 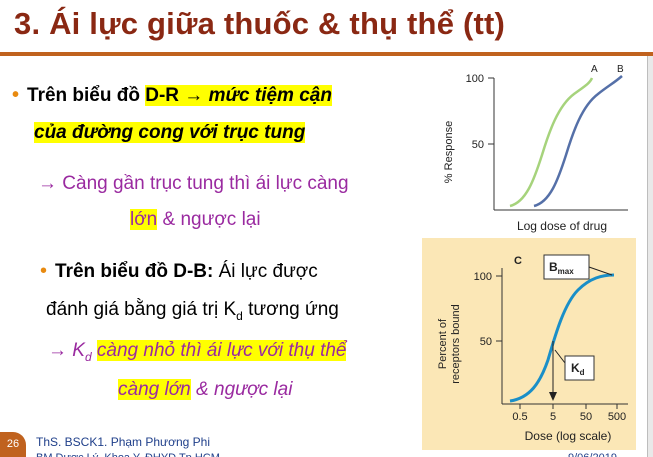 What do you see at coordinates (592, 454) in the screenshot?
I see `footer-date: 9/06/2019` at bounding box center [592, 454].